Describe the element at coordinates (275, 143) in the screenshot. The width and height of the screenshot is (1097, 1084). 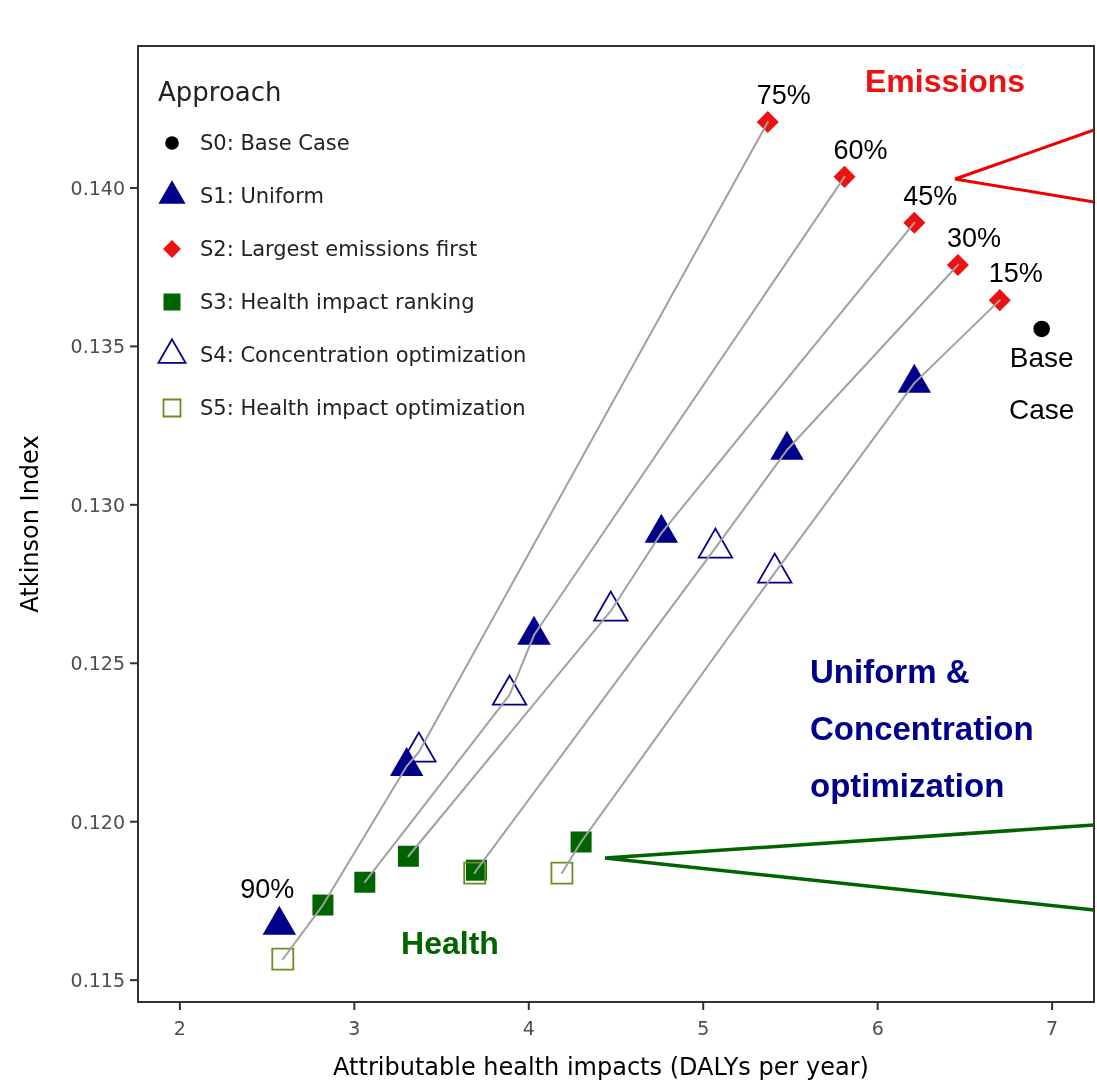
I see `legend-label: S0: Base Case` at that location.